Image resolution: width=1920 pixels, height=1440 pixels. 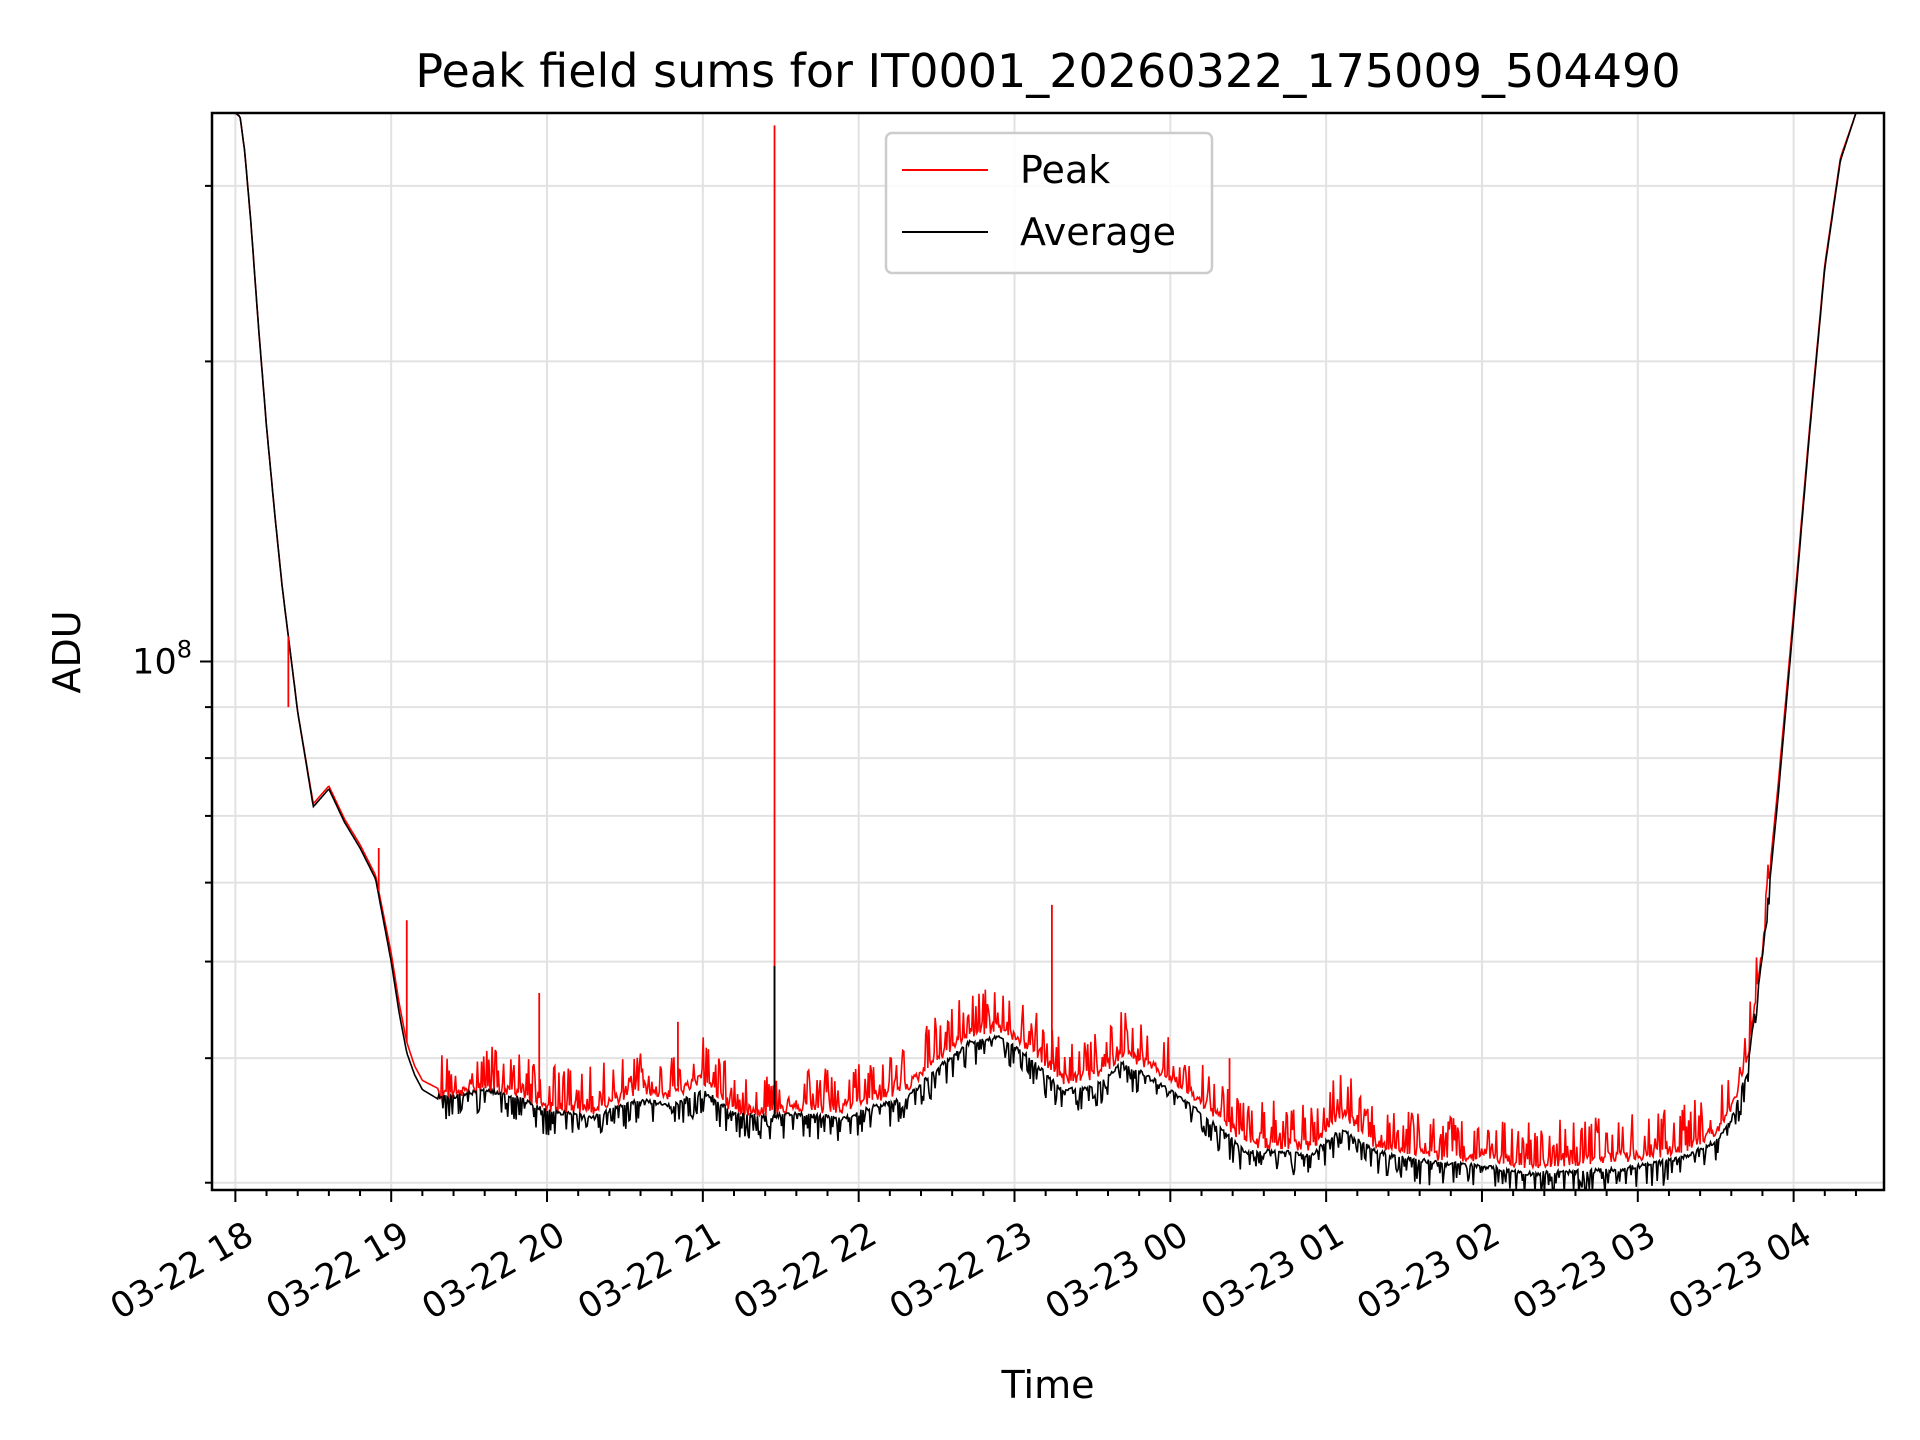 I want to click on legend-label-peak: Peak, so click(x=1065, y=170).